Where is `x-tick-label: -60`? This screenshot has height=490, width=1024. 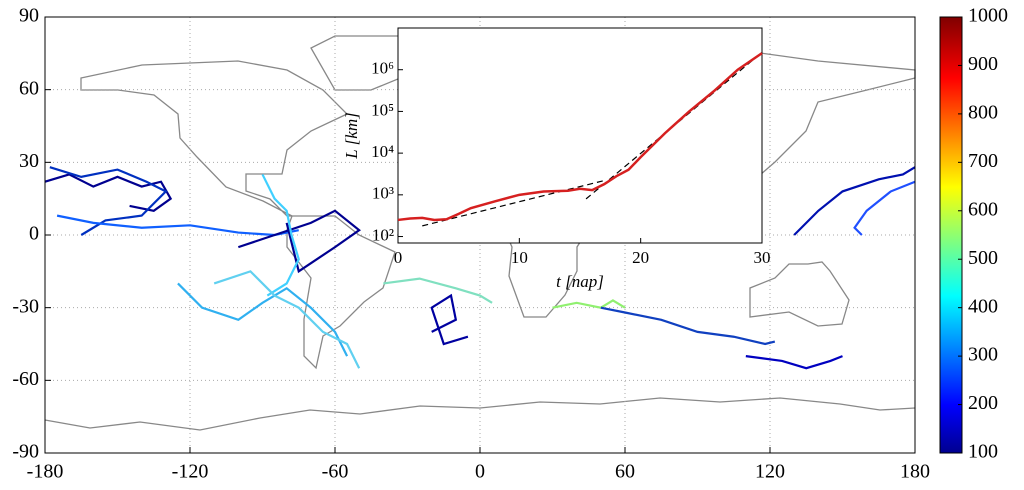 x-tick-label: -60 is located at coordinates (335, 472).